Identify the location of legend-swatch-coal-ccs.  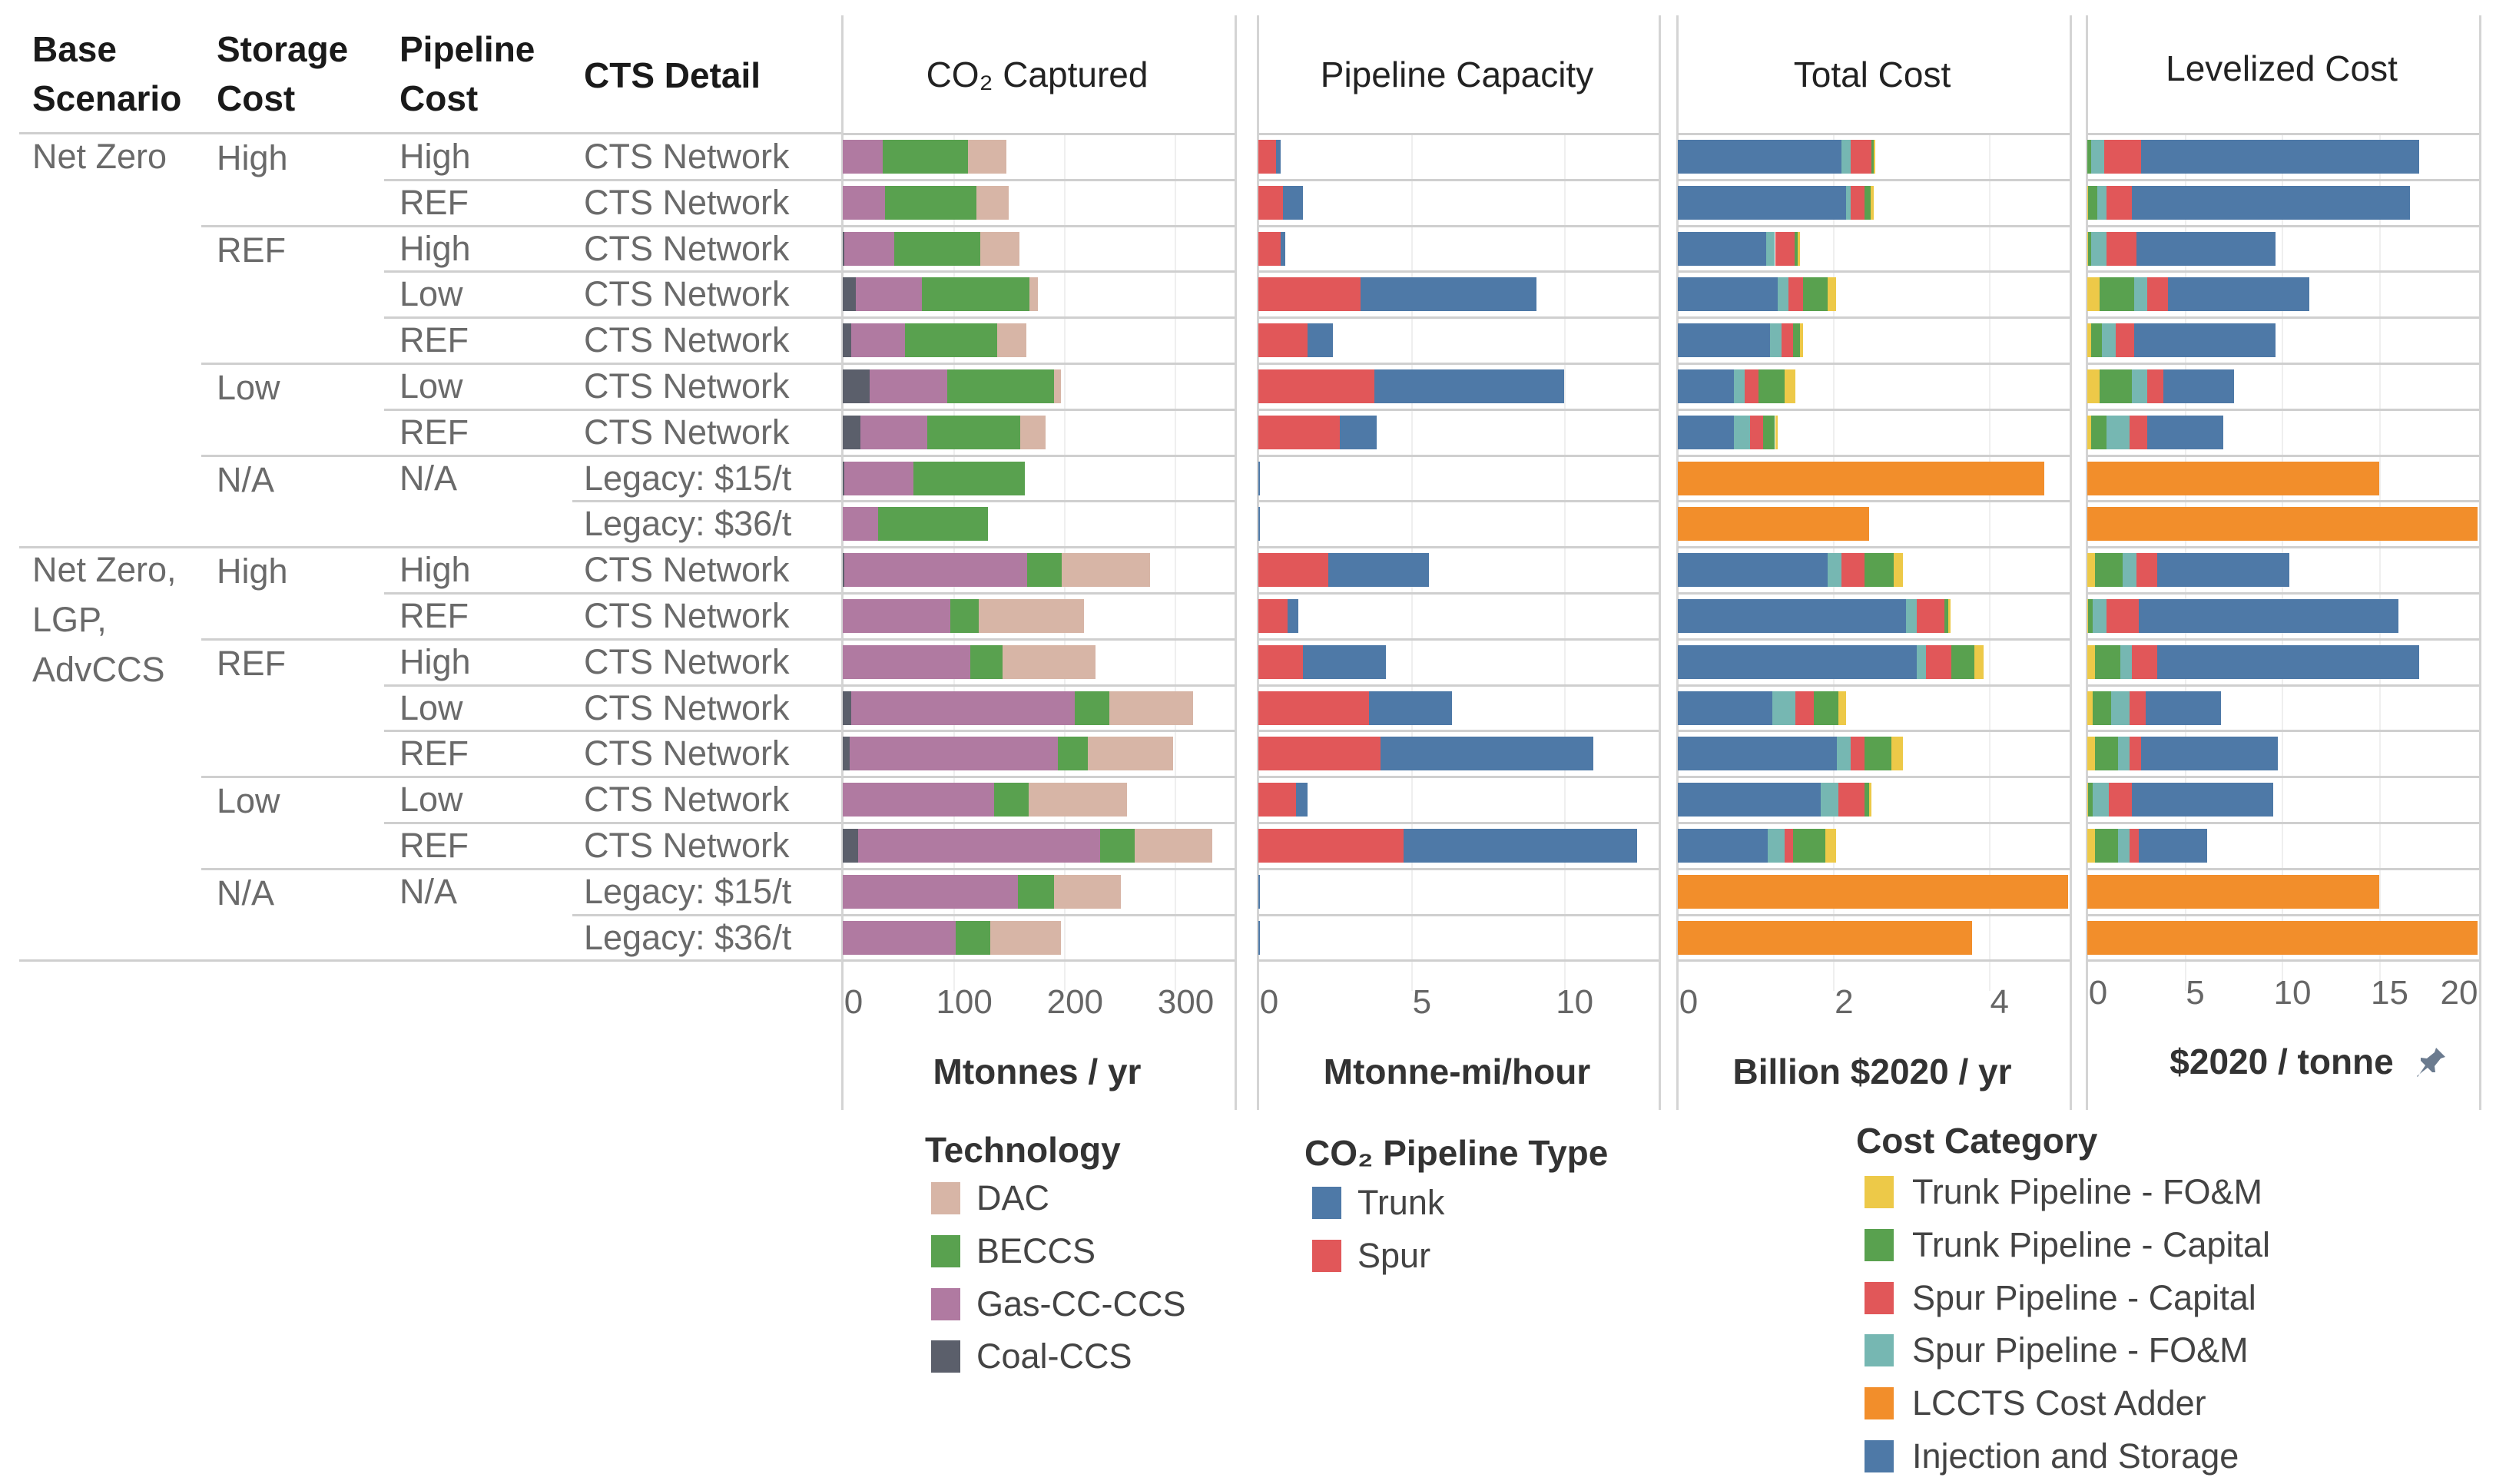
(945, 1356).